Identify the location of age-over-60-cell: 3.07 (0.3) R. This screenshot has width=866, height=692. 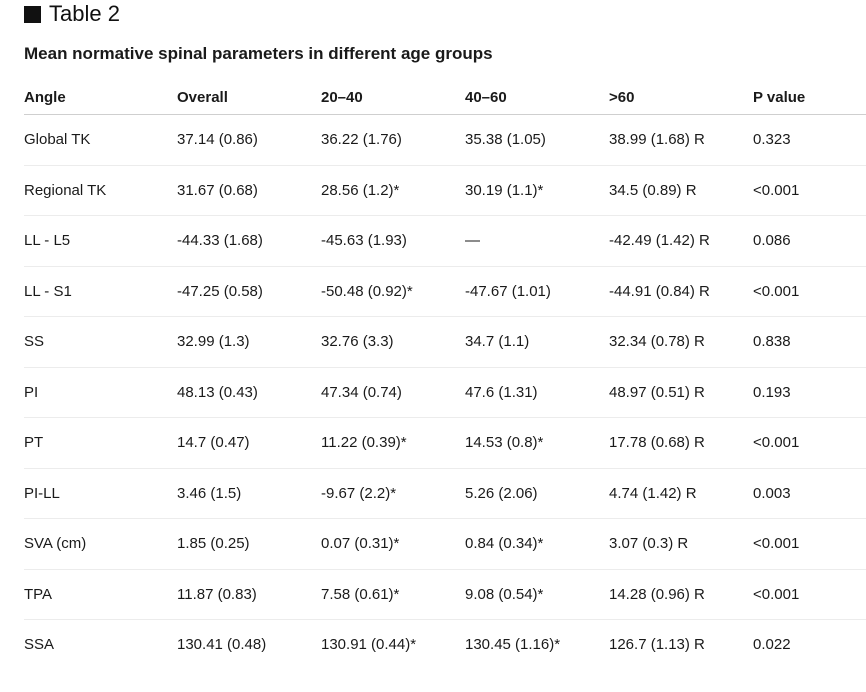
(681, 544).